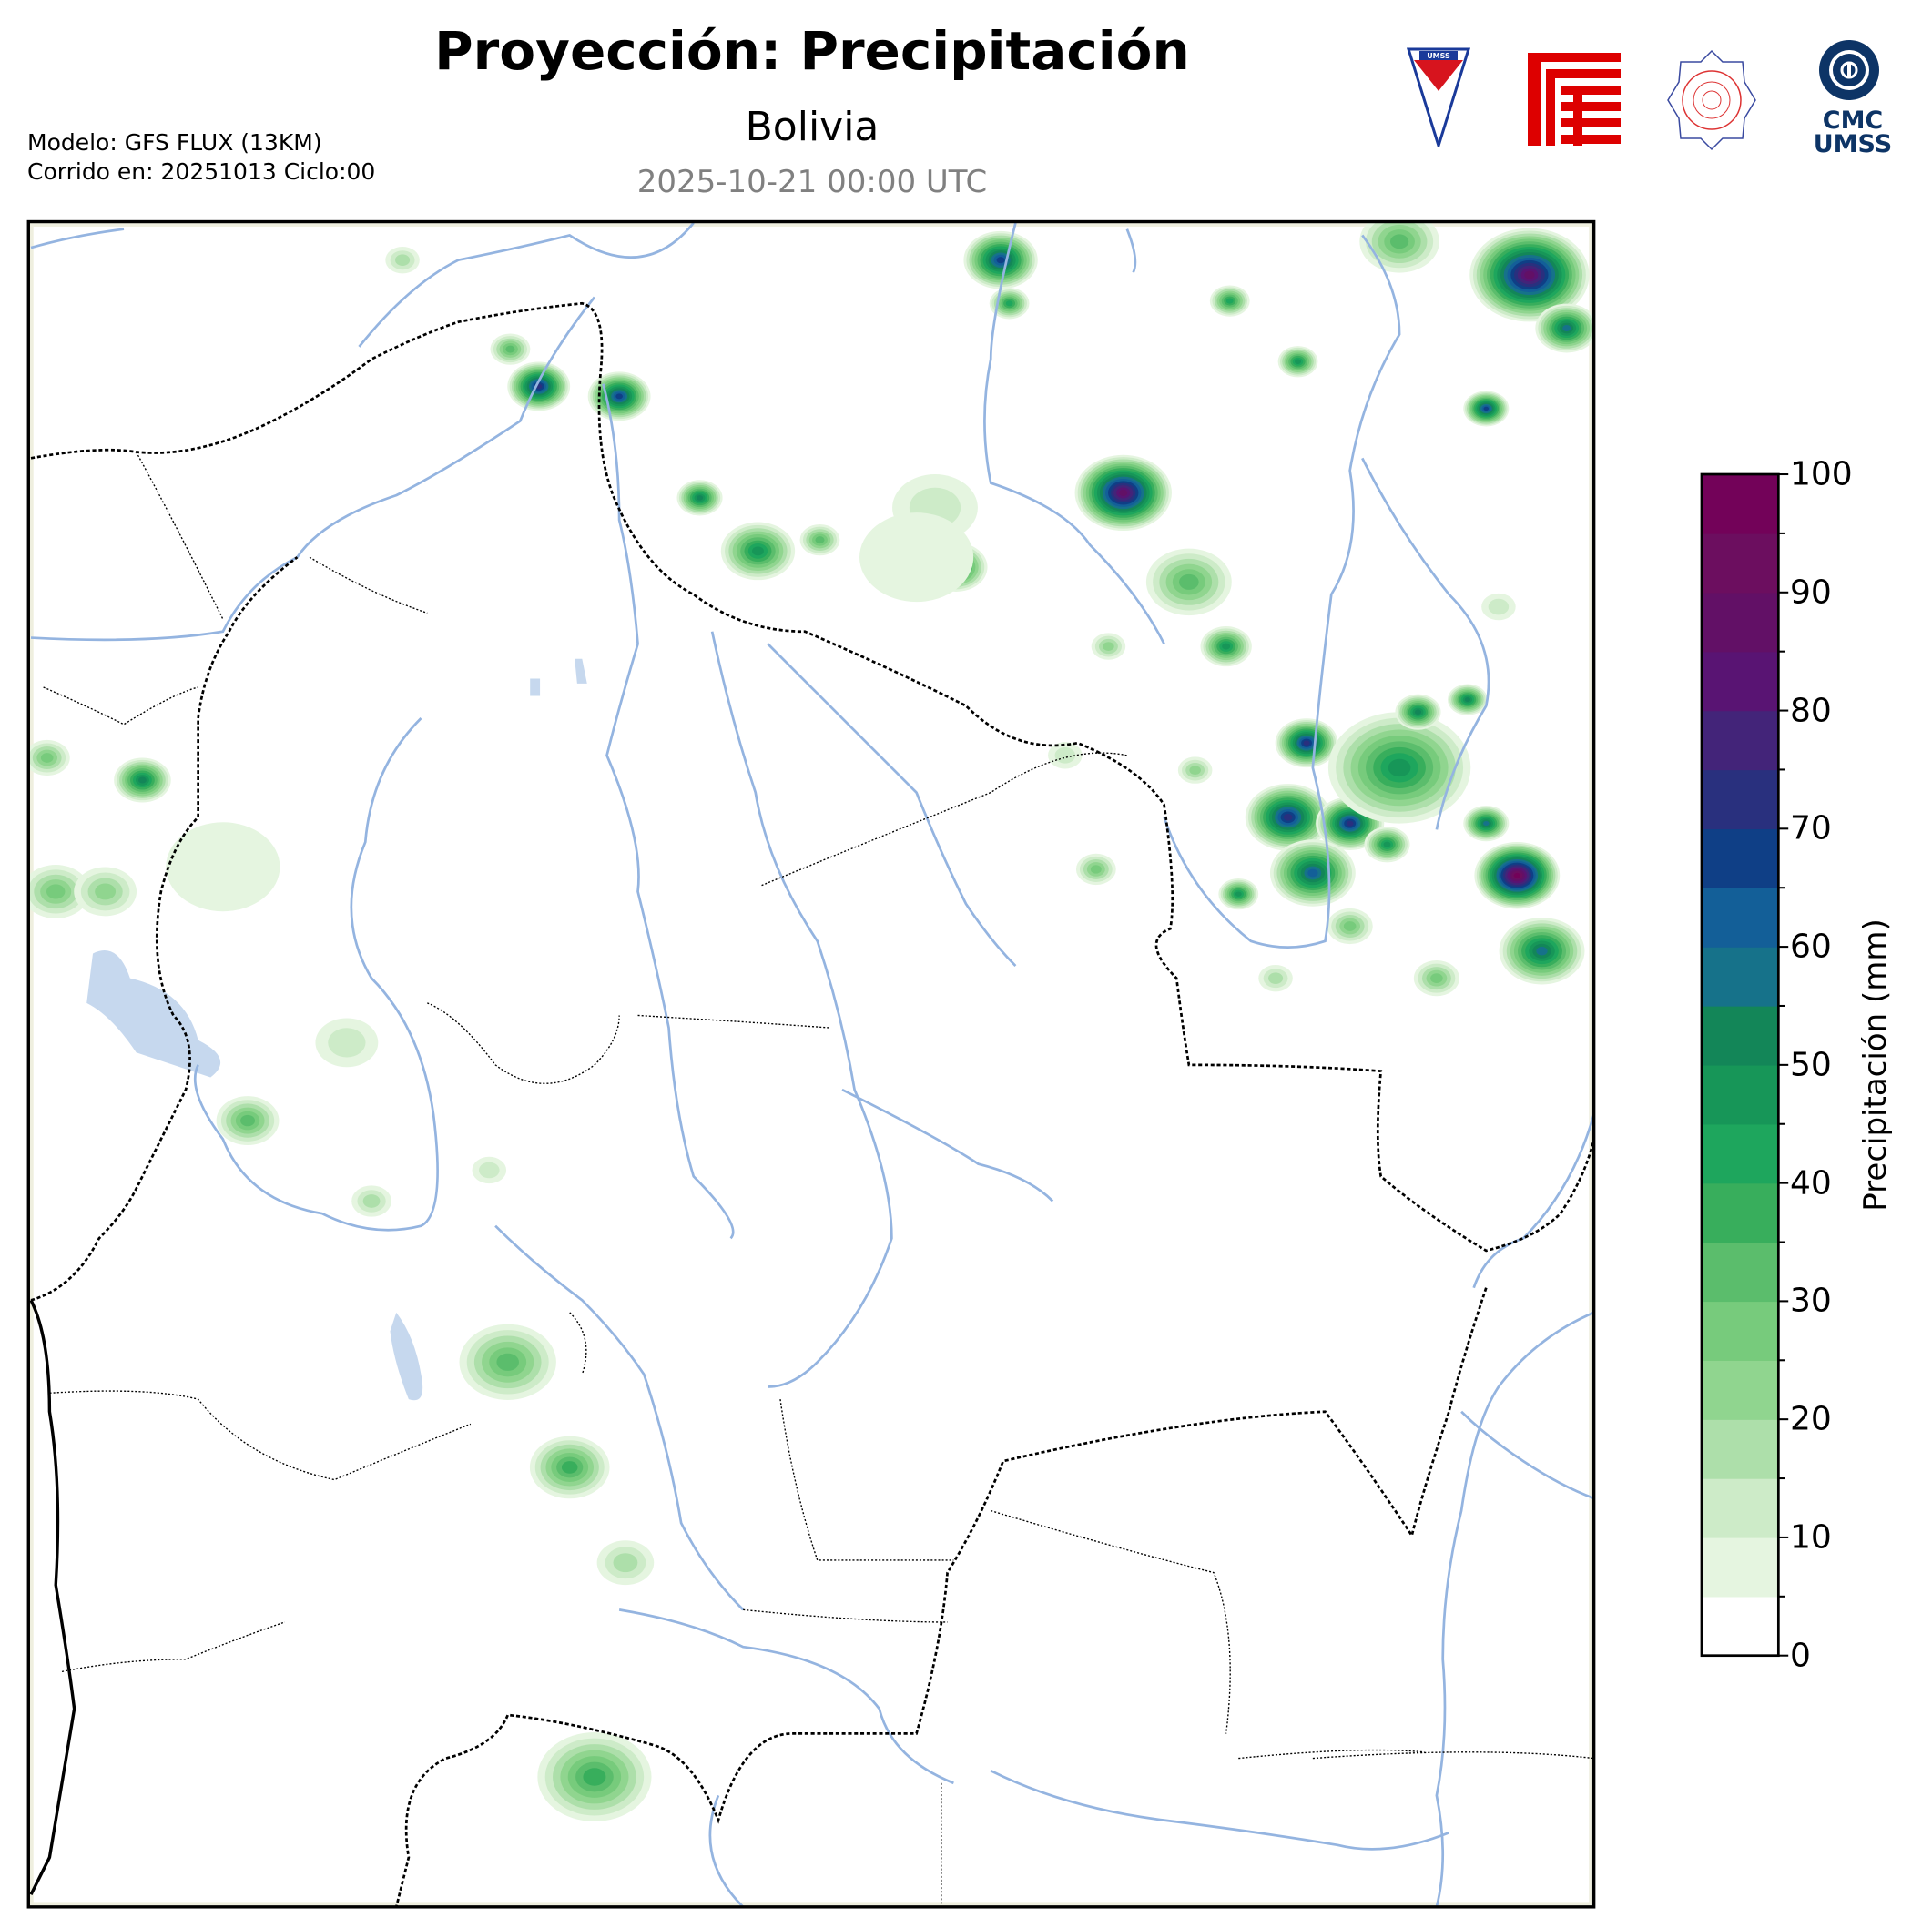 The height and width of the screenshot is (1928, 1932). Describe the element at coordinates (201, 172) in the screenshot. I see `run-info: Corrido en: 20251013 Ciclo:00` at that location.